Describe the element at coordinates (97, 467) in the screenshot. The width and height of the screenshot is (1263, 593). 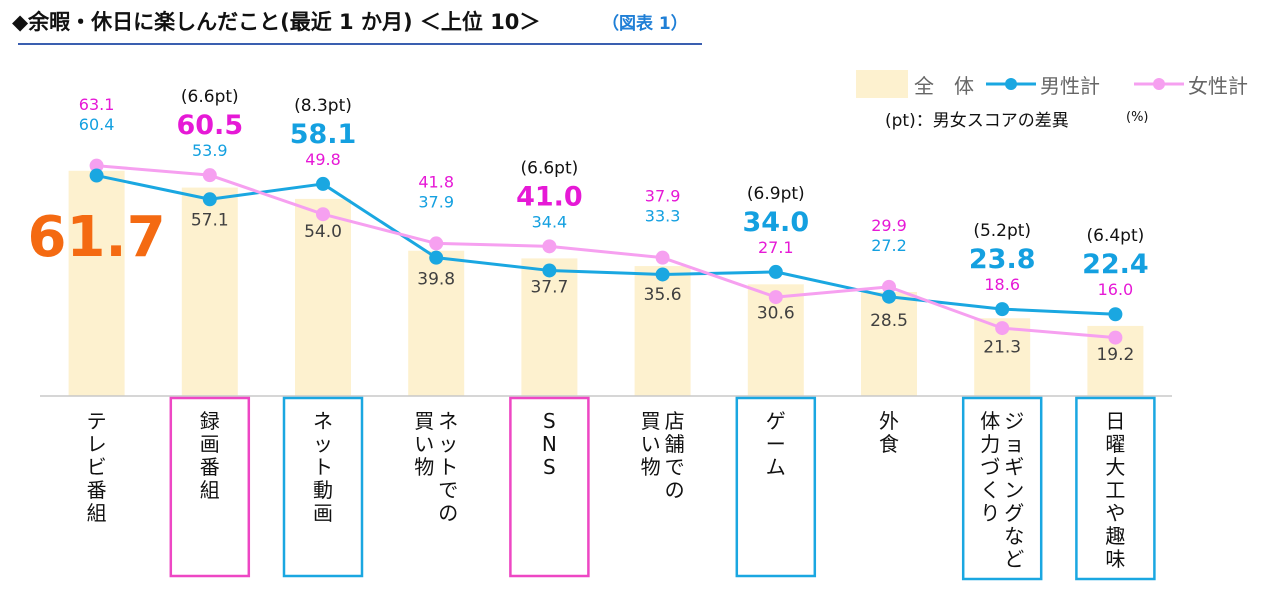
I see `category-label-char: ビ` at that location.